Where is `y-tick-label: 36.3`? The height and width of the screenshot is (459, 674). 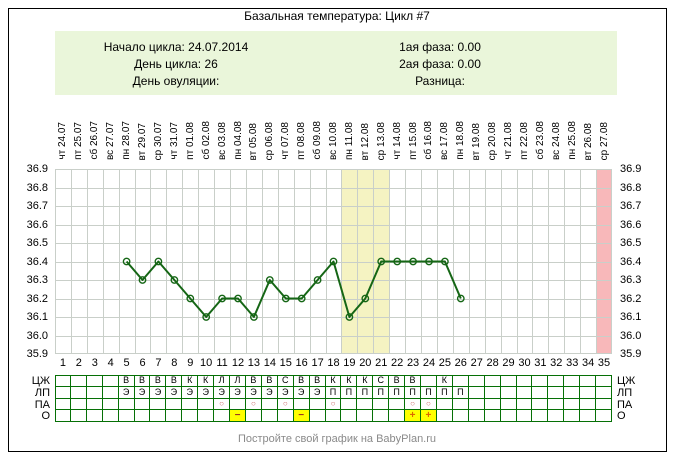 y-tick-label: 36.3 is located at coordinates (37, 280).